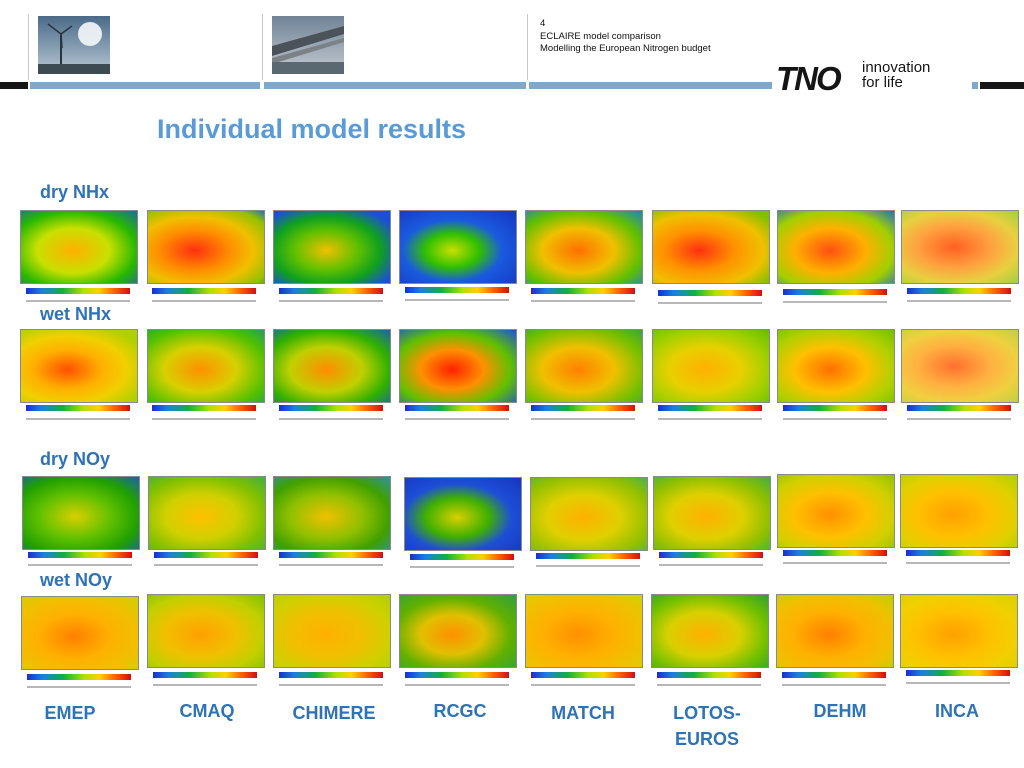  I want to click on model-label-lotos-euros: LOTOS- EUROS, so click(707, 726).